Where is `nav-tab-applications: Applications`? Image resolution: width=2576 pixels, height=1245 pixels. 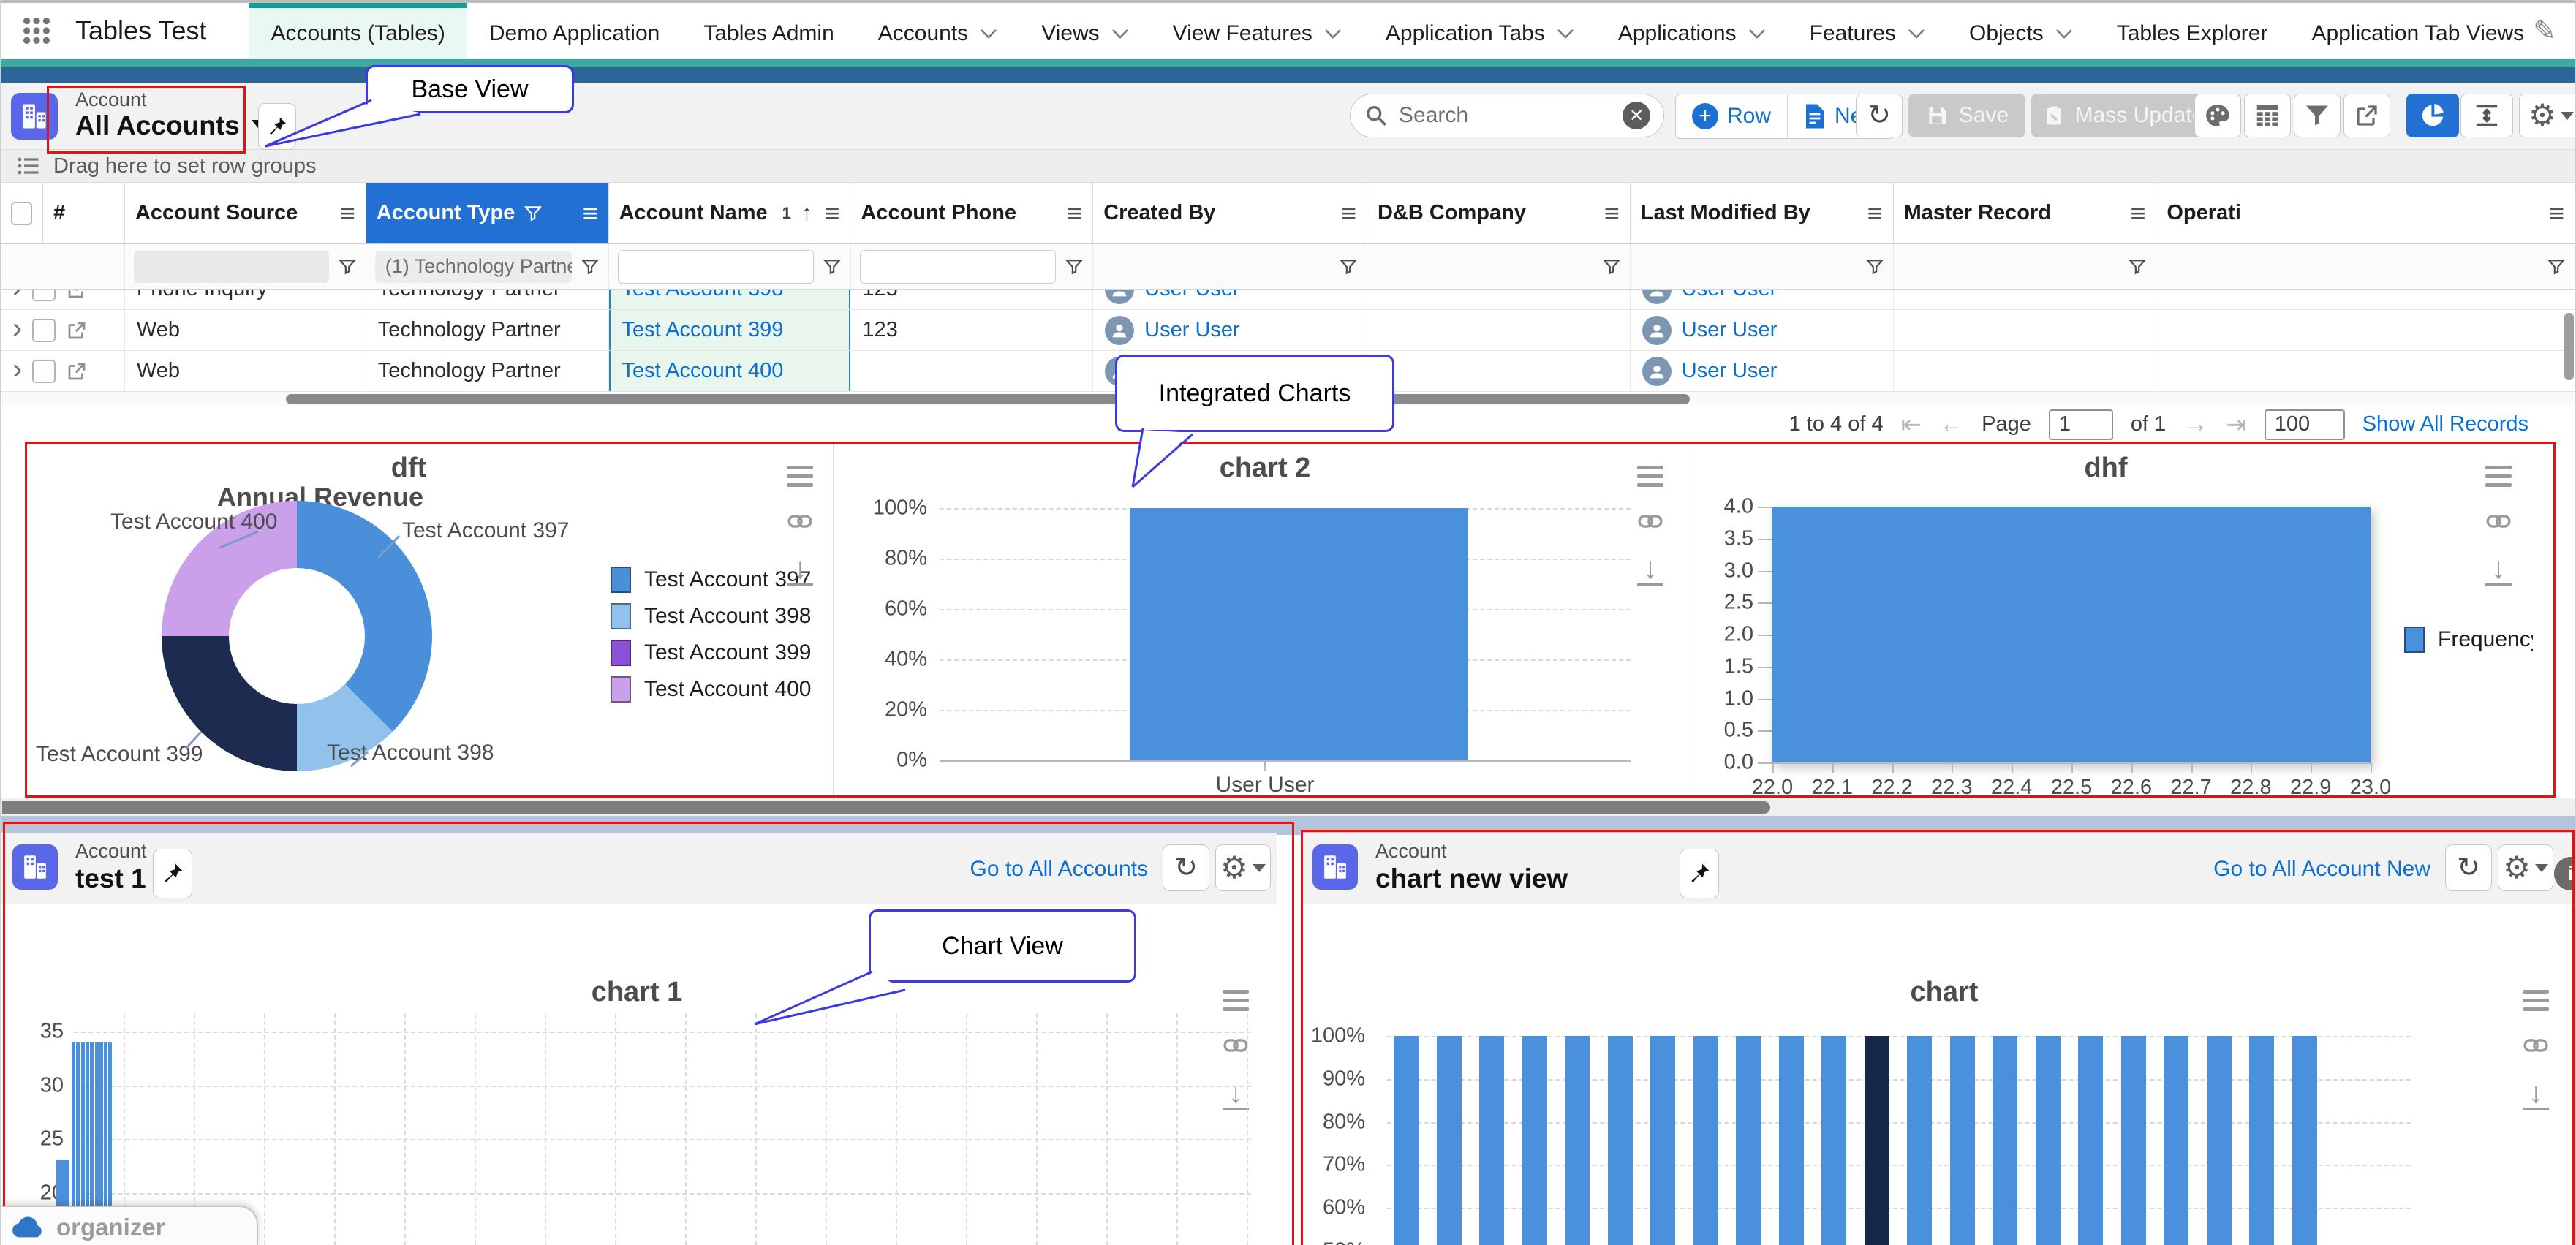 nav-tab-applications: Applications is located at coordinates (1692, 30).